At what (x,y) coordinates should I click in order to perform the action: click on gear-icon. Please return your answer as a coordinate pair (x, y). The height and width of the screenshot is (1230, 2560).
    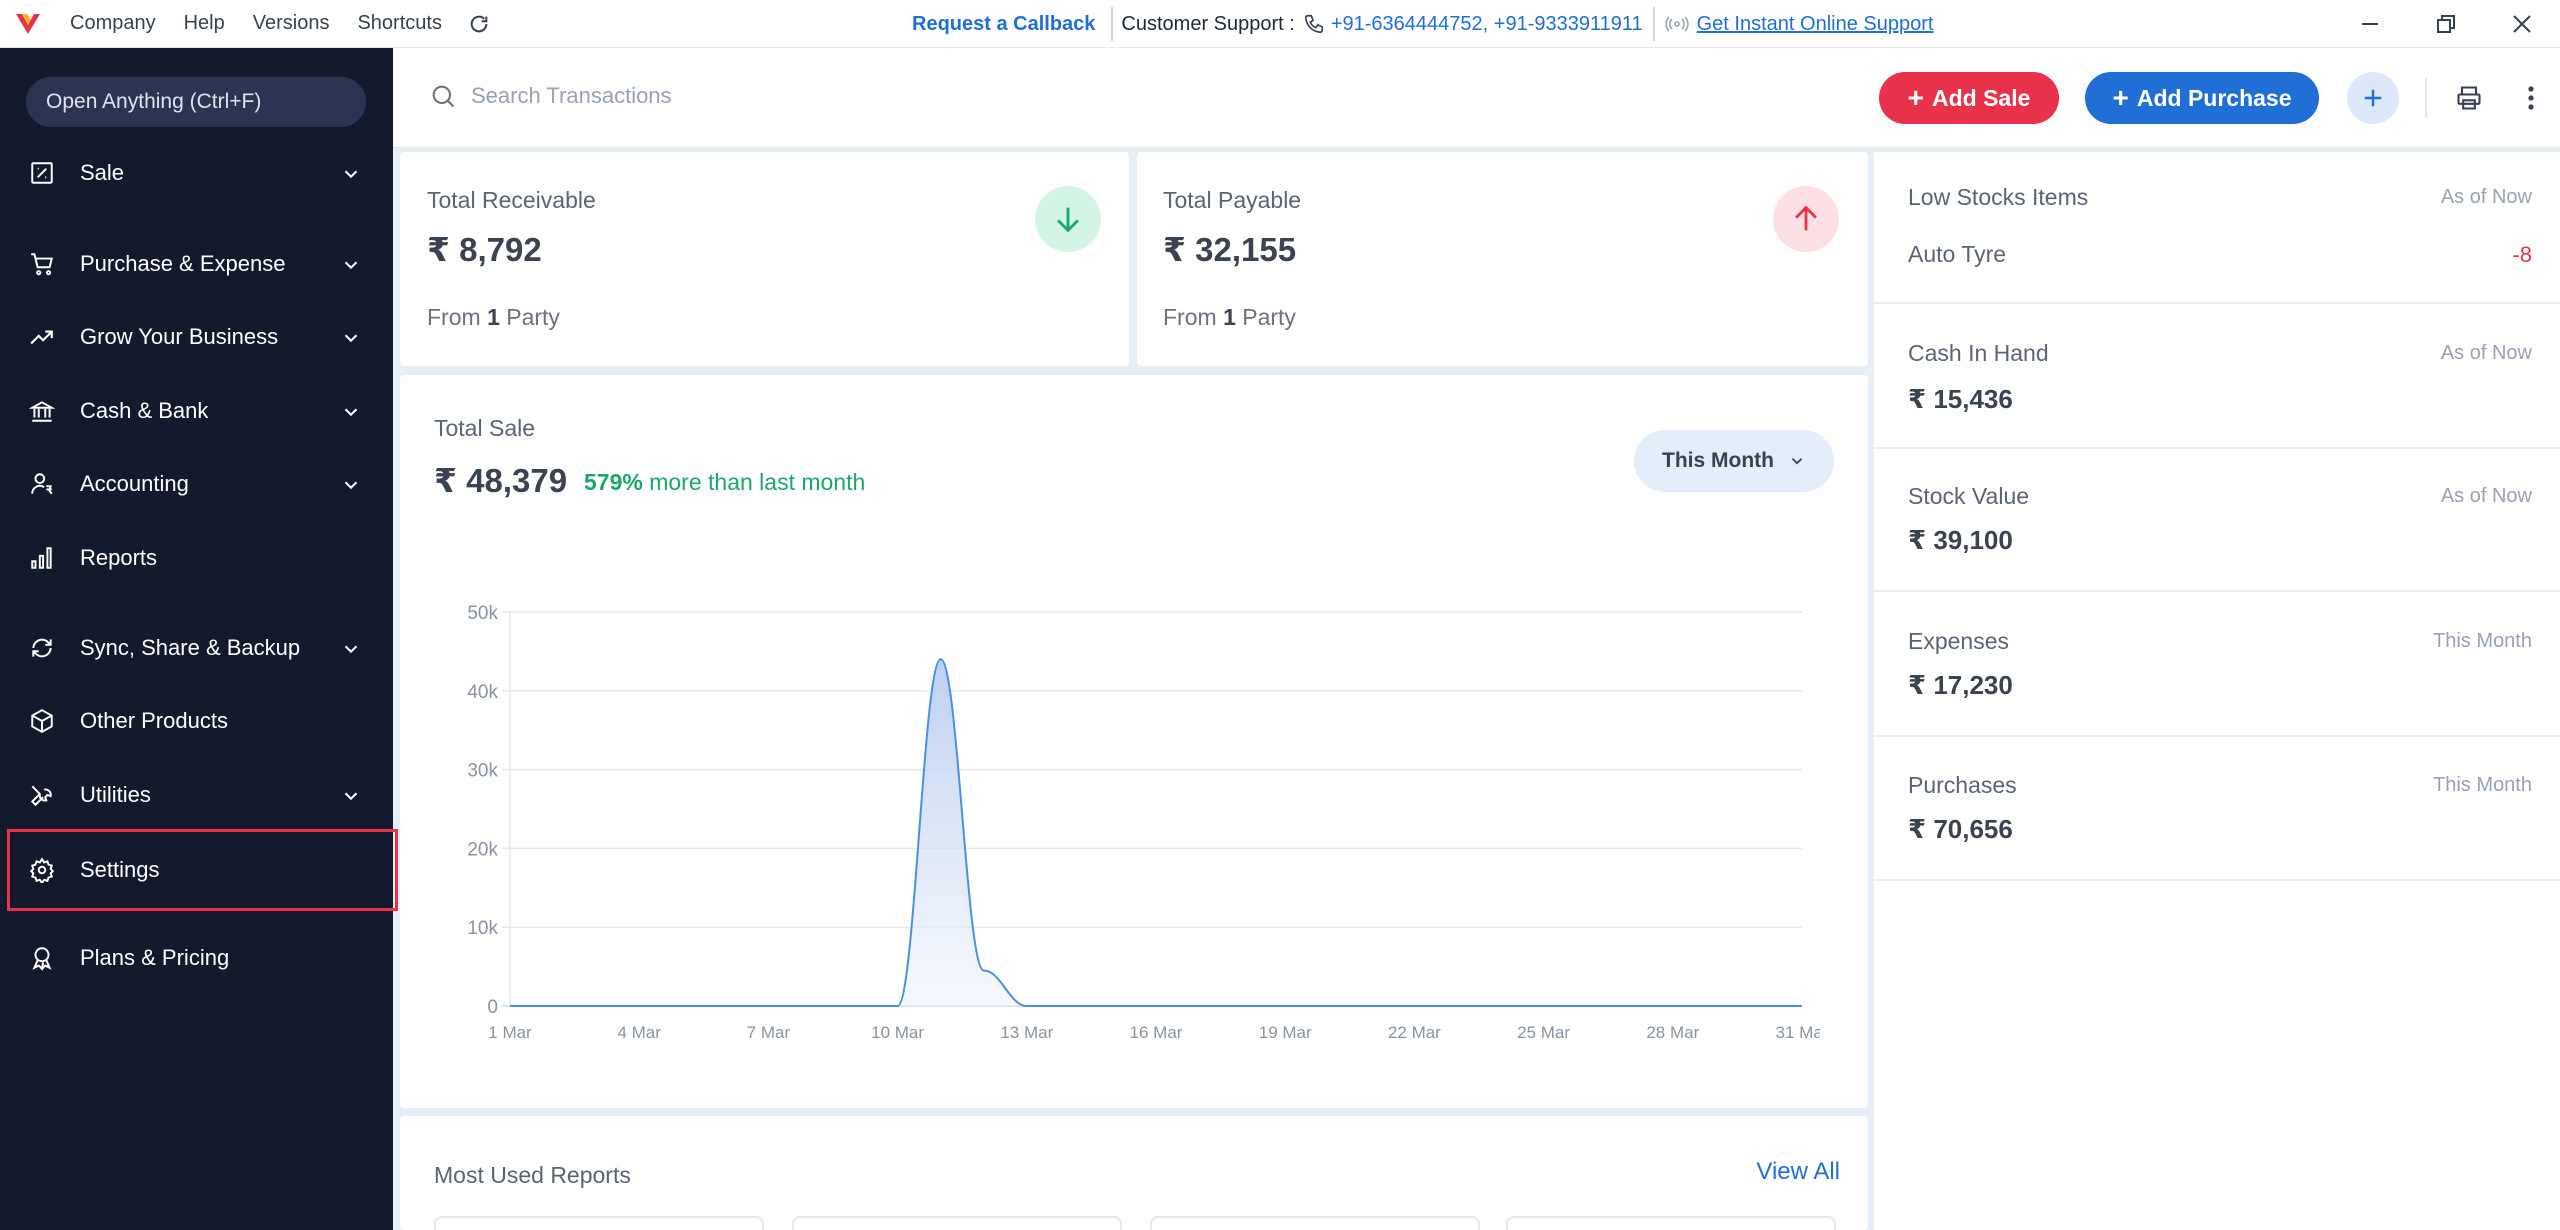
    Looking at the image, I should click on (42, 870).